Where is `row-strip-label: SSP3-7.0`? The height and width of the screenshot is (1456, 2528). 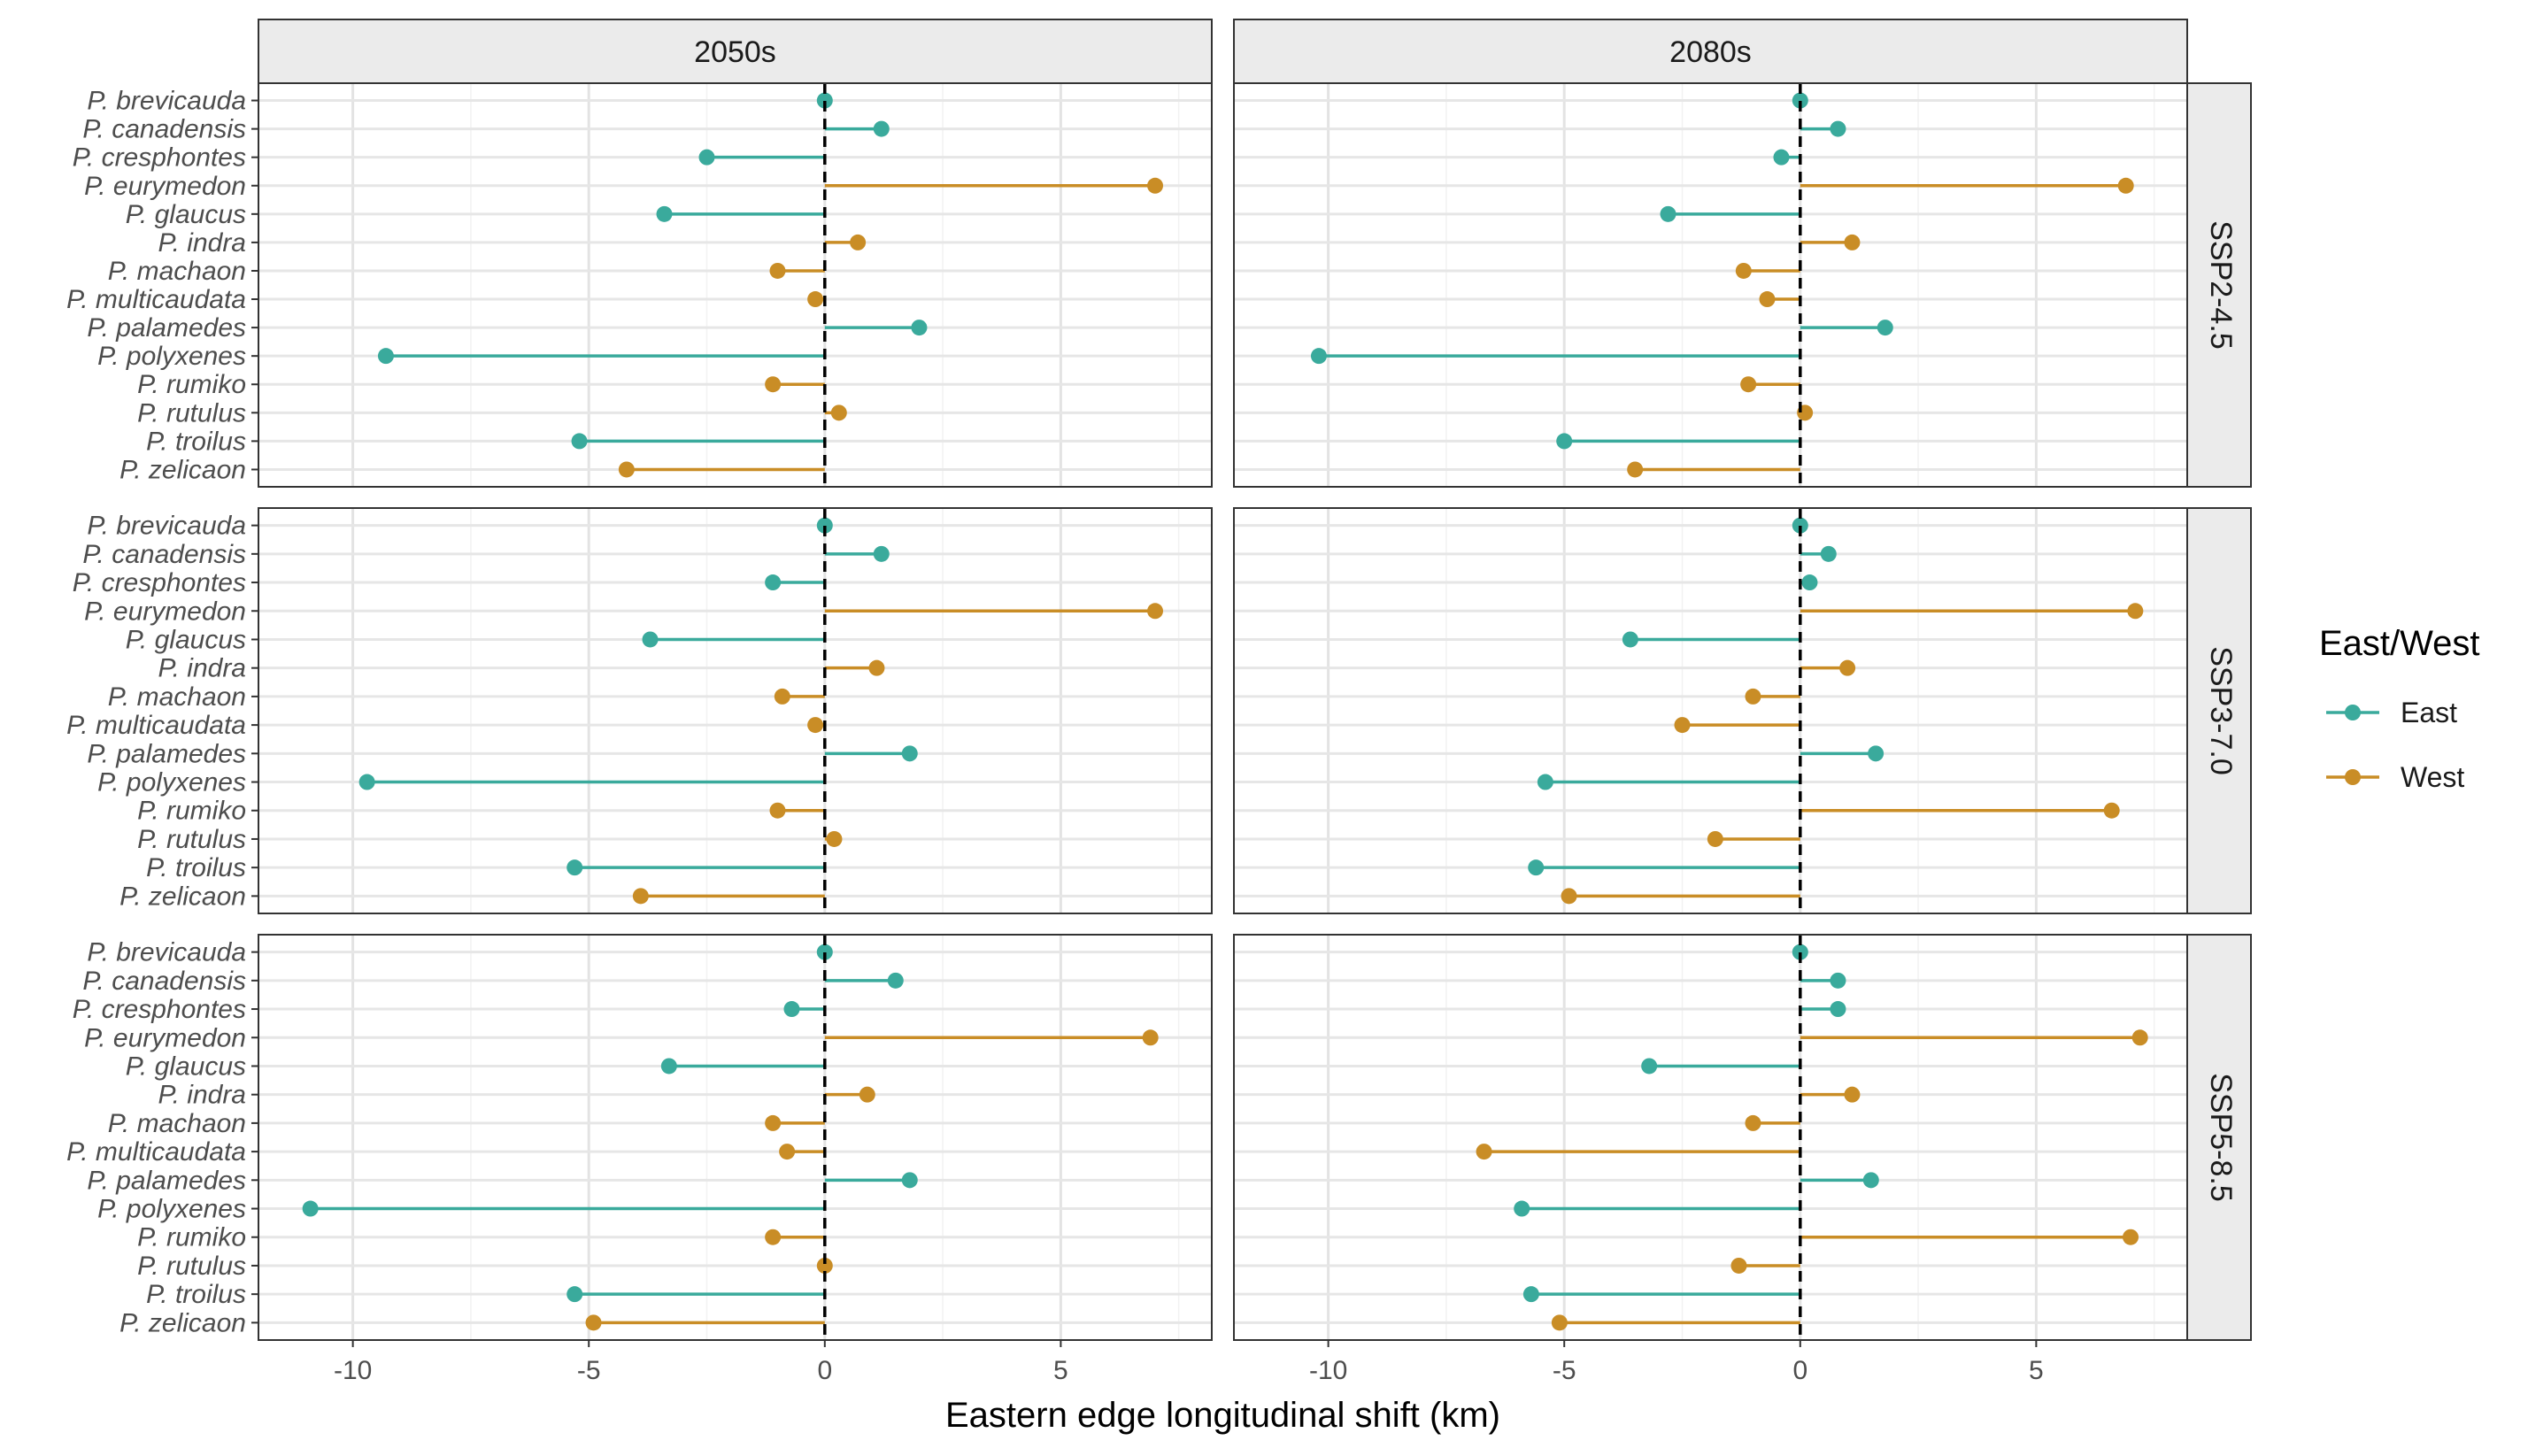 row-strip-label: SSP3-7.0 is located at coordinates (2221, 710).